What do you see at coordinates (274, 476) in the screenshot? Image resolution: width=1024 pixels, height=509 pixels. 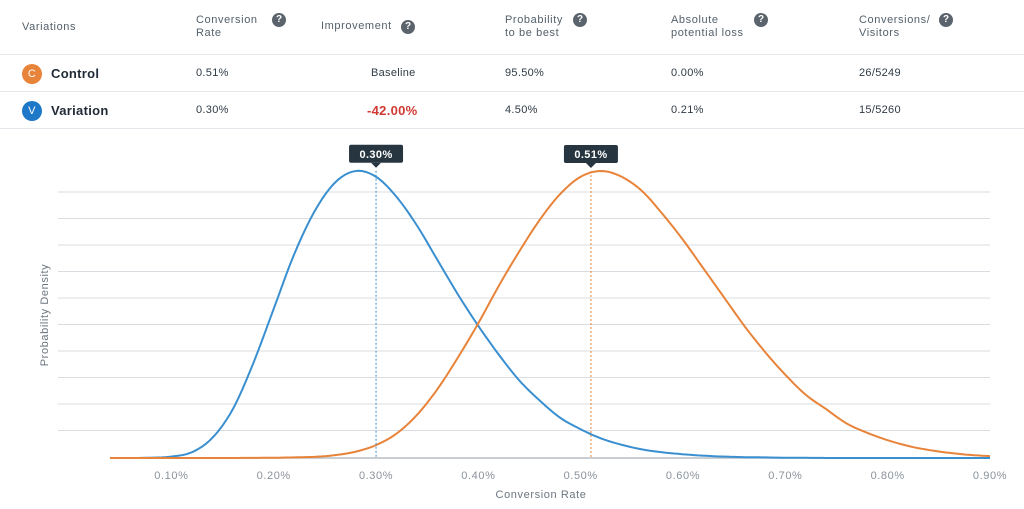 I see `x-tick-label: 0.20%` at bounding box center [274, 476].